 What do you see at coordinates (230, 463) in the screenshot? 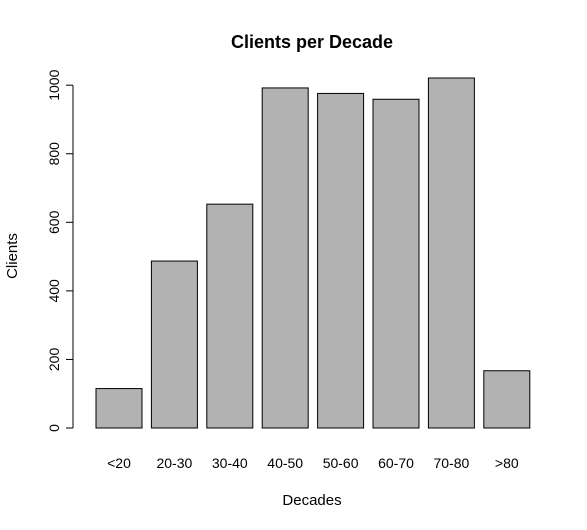
I see `x-tick-label: 30-40` at bounding box center [230, 463].